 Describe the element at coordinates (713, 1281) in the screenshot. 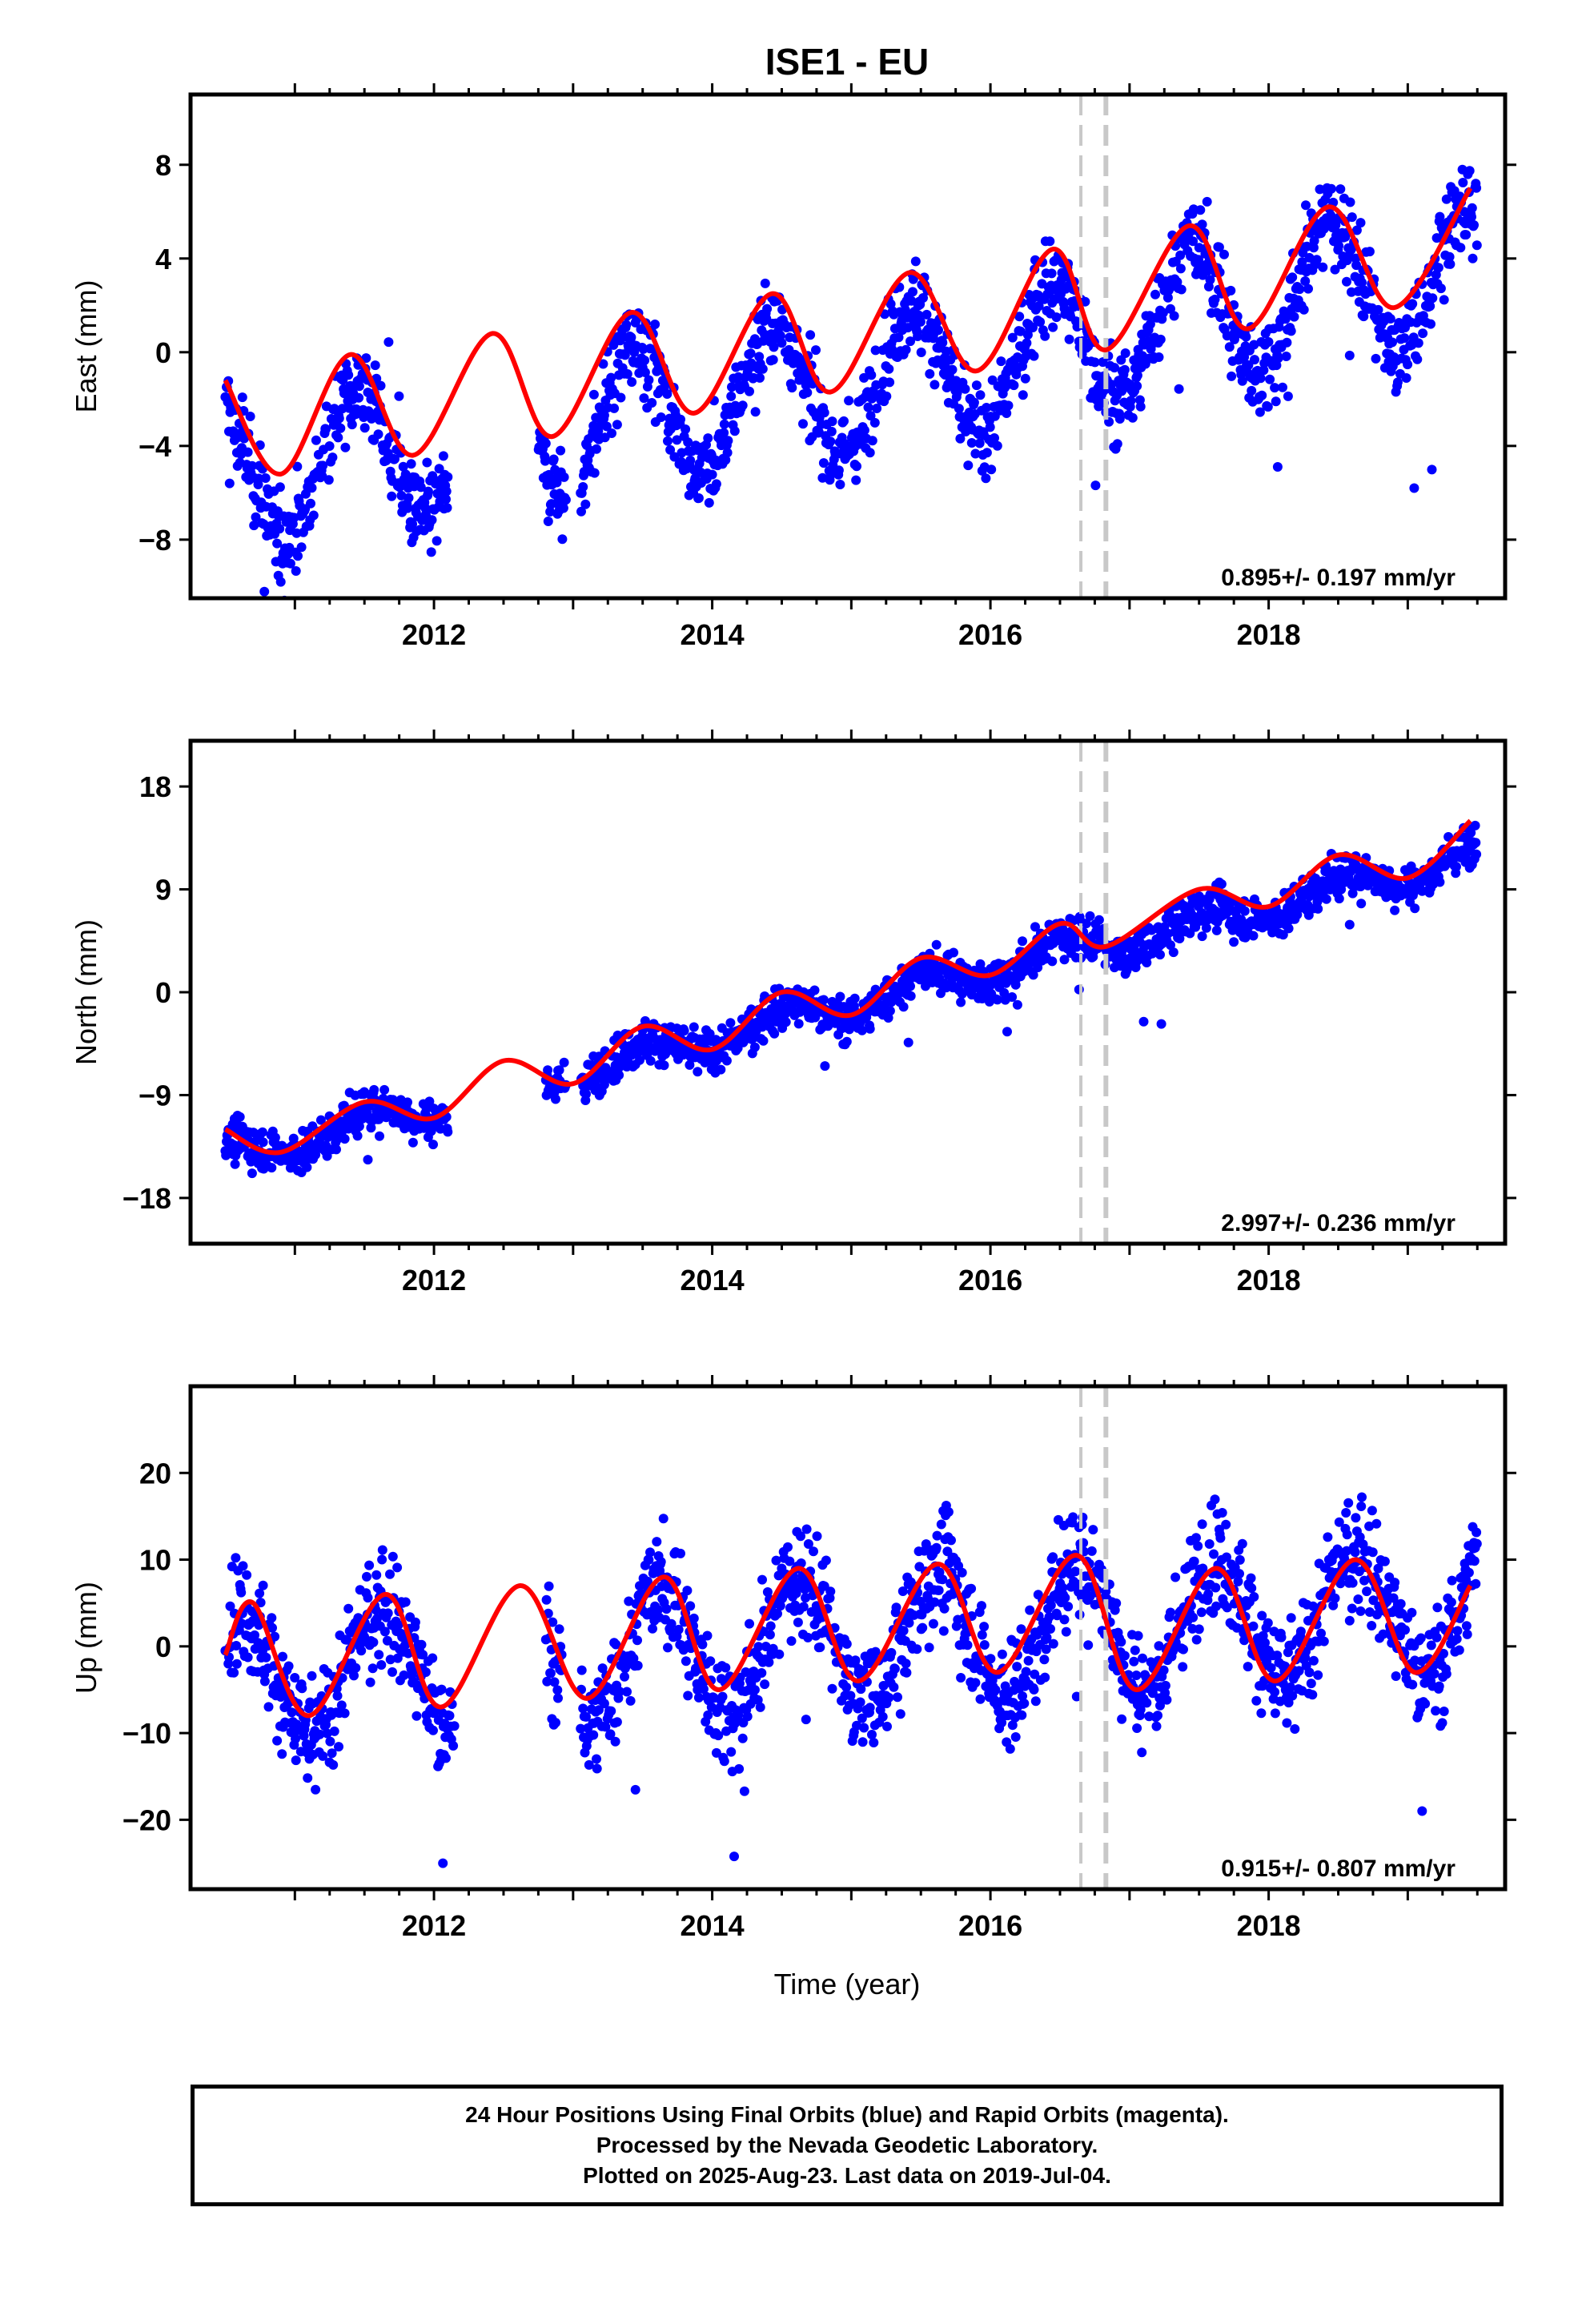

I see `north-x-tick-label: 2014` at that location.